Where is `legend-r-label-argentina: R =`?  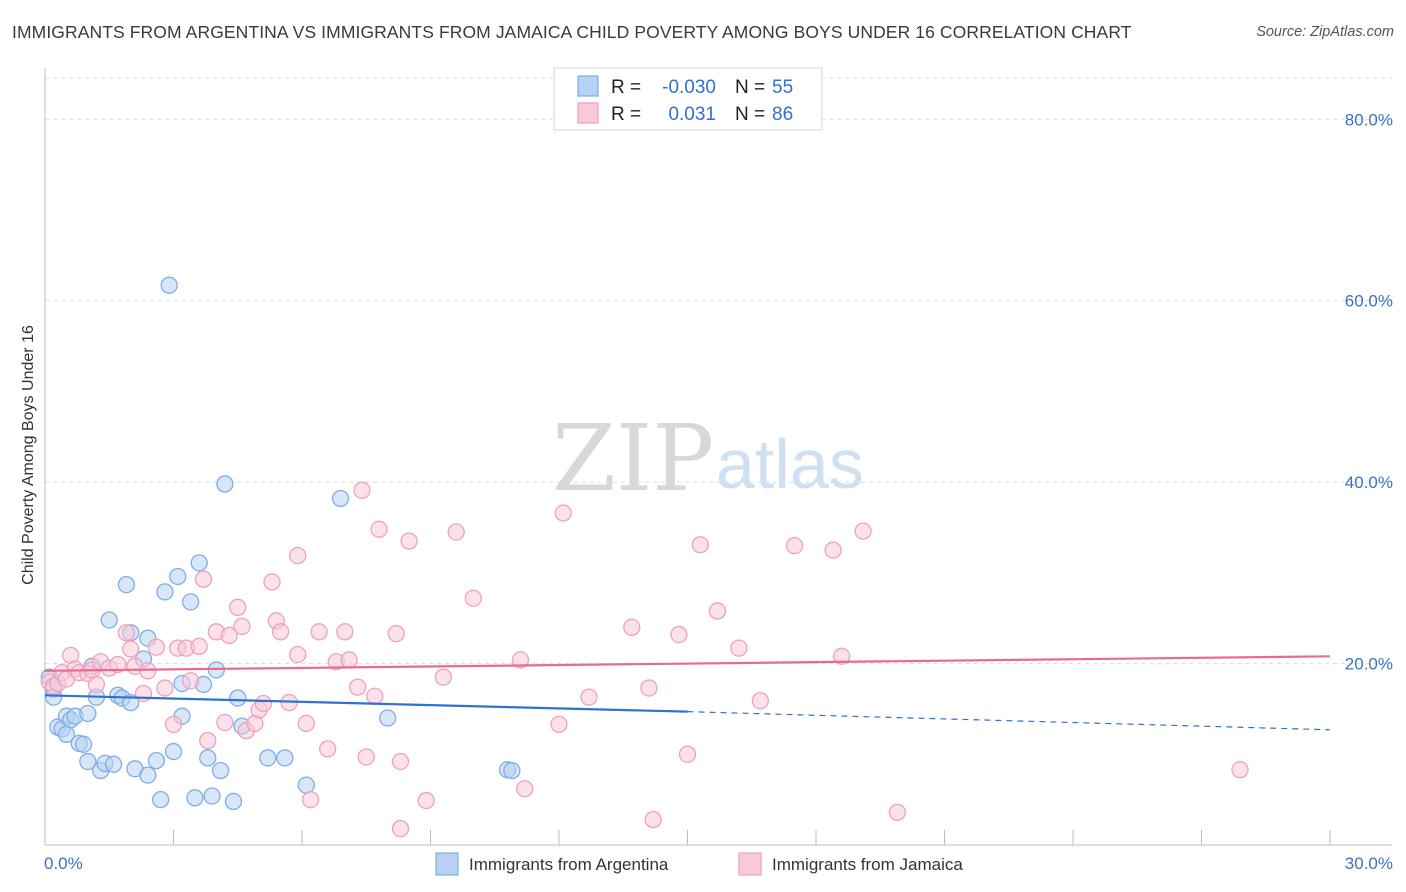
legend-r-label-argentina: R = is located at coordinates (626, 87).